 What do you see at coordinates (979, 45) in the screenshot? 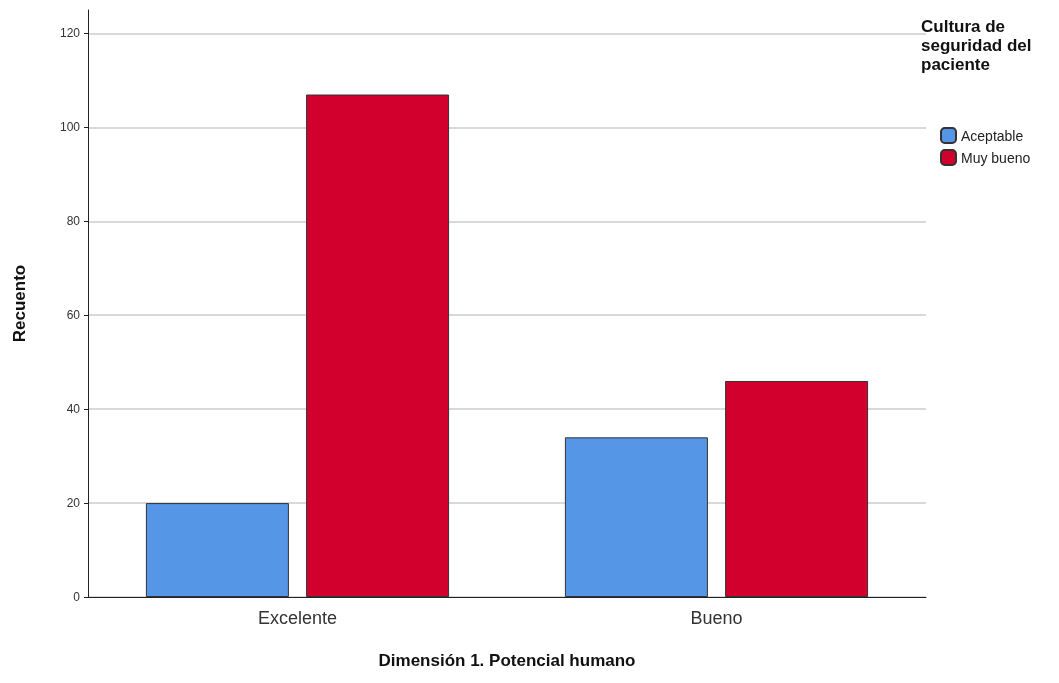
I see `legend-title: Cultura de seguridad del paciente` at bounding box center [979, 45].